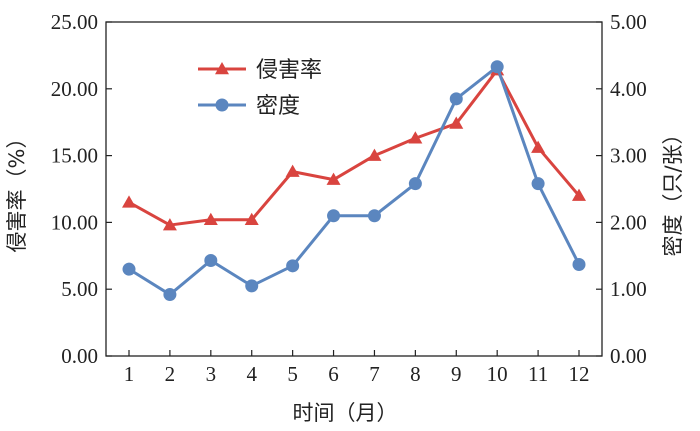 The image size is (700, 431). Describe the element at coordinates (289, 70) in the screenshot. I see `legend-label: 侵害率` at that location.